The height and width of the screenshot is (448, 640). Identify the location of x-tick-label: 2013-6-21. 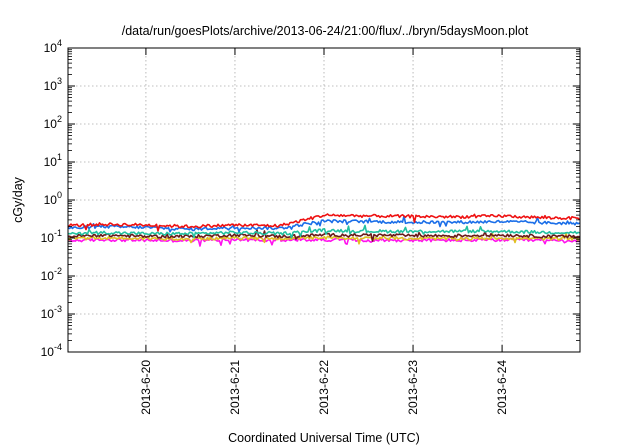
(235, 387).